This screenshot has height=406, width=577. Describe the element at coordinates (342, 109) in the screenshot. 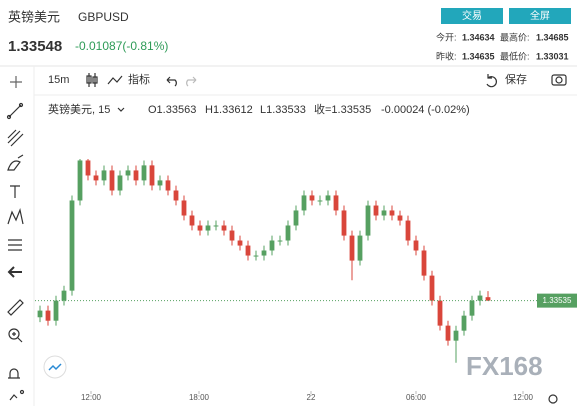

I see `legend-close: 收=1.33535` at that location.